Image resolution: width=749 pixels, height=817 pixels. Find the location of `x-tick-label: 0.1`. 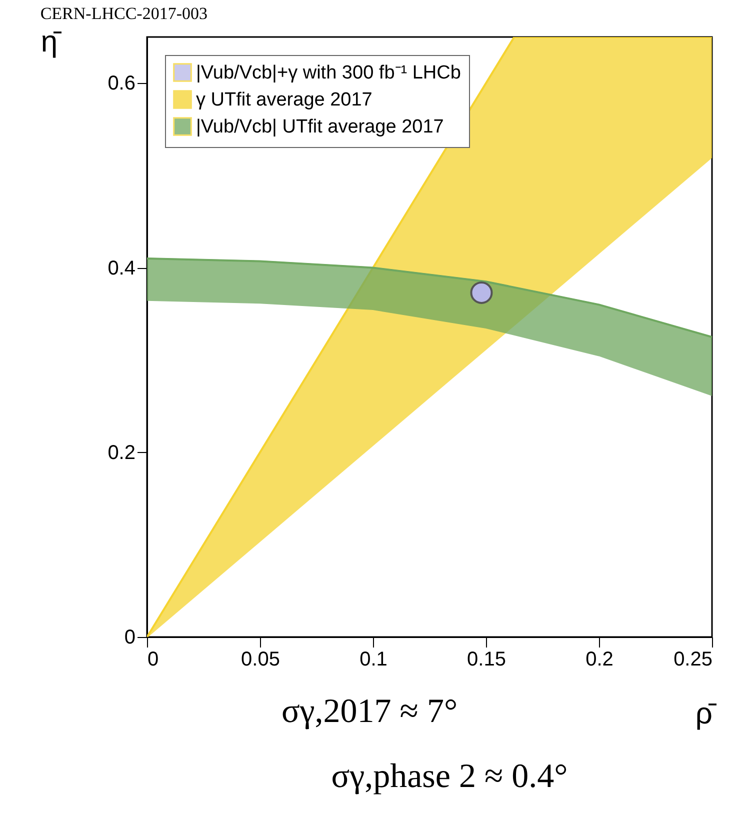

x-tick-label: 0.1 is located at coordinates (374, 659).